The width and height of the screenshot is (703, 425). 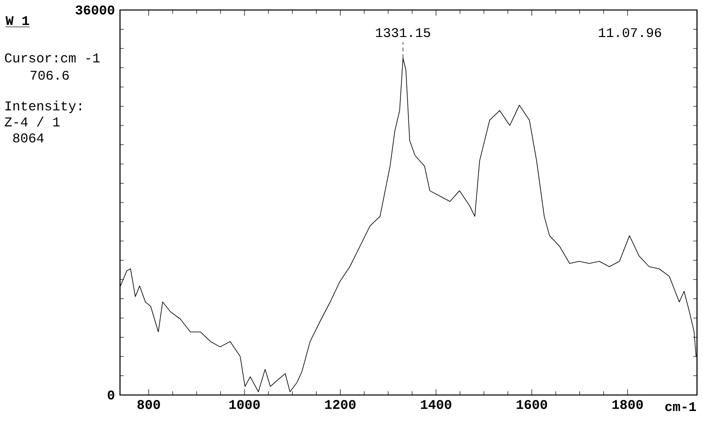 What do you see at coordinates (627, 405) in the screenshot?
I see `x-tick-label: 1800` at bounding box center [627, 405].